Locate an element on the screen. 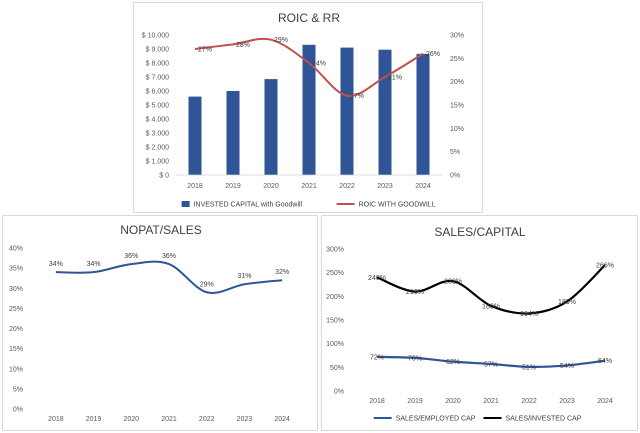 The width and height of the screenshot is (640, 433). line-sales-employed-cap is located at coordinates (491, 362).